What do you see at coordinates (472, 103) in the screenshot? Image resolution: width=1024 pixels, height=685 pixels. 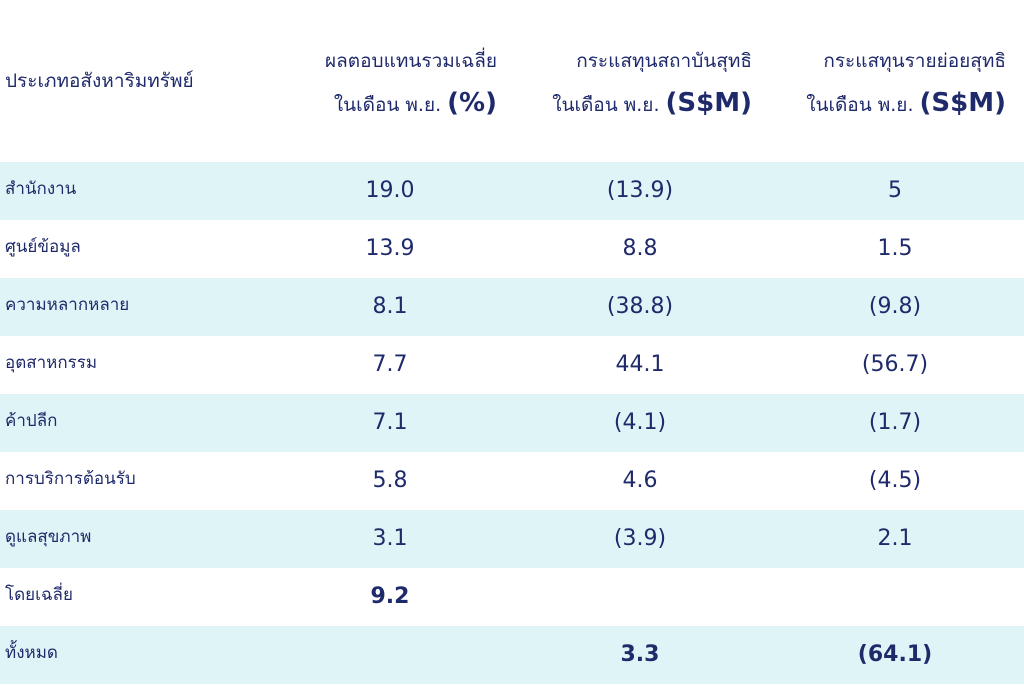 I see `header-unit: (%)` at bounding box center [472, 103].